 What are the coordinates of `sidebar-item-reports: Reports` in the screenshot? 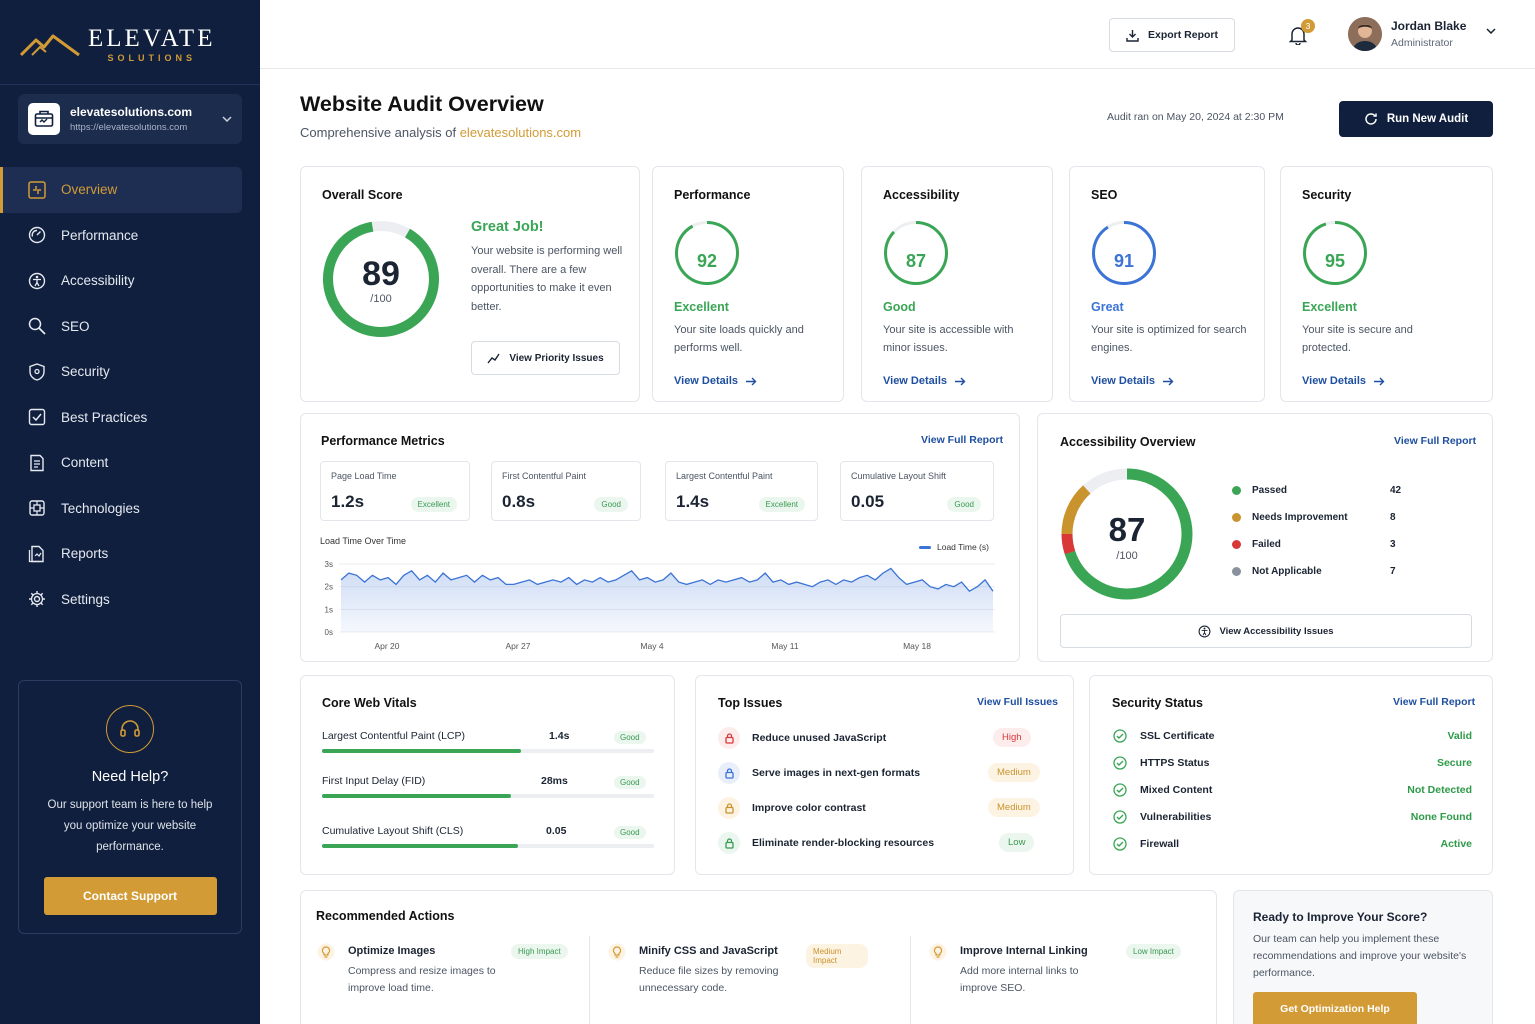 It's located at (130, 554).